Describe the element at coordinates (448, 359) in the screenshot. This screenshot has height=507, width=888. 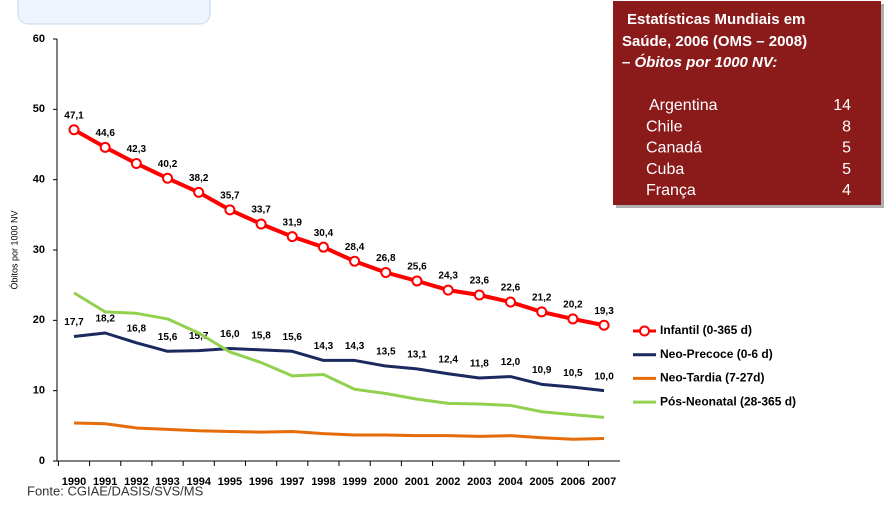
I see `data-label: 12,4` at that location.